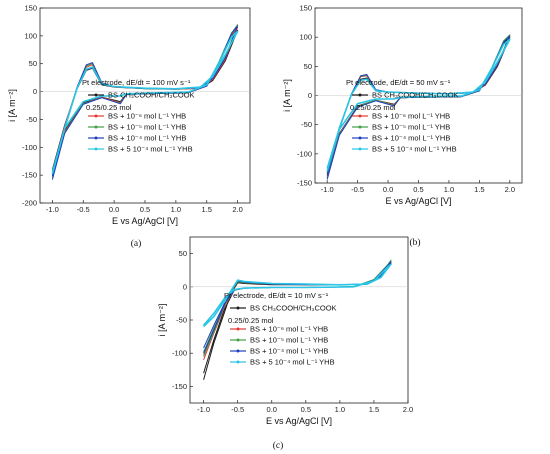  What do you see at coordinates (136, 82) in the screenshot?
I see `legend-title: Pt electrode, dE/dt = 100 mV s⁻¹` at bounding box center [136, 82].